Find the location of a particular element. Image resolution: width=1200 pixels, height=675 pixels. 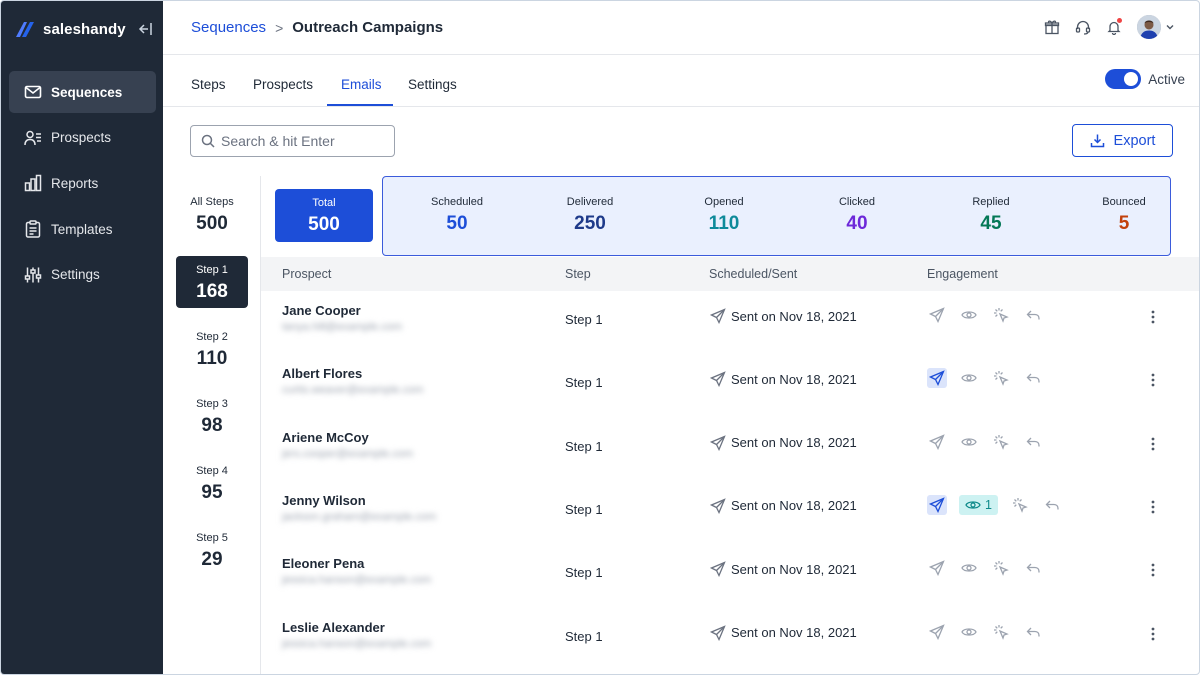

prospect-name: Jane Cooper is located at coordinates (321, 310).